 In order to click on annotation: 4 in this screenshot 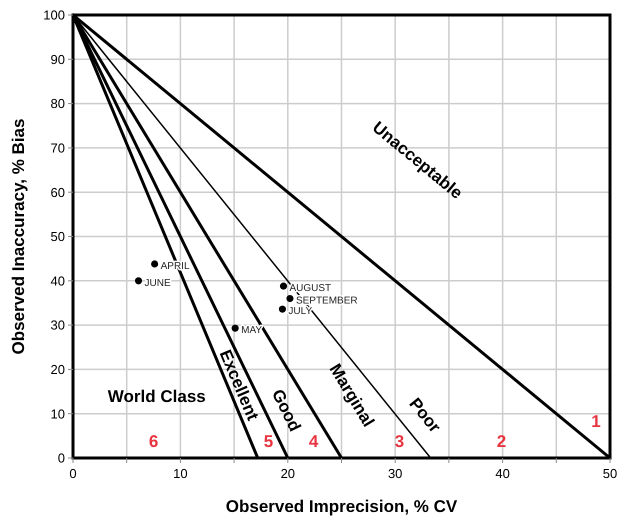, I will do `click(313, 441)`.